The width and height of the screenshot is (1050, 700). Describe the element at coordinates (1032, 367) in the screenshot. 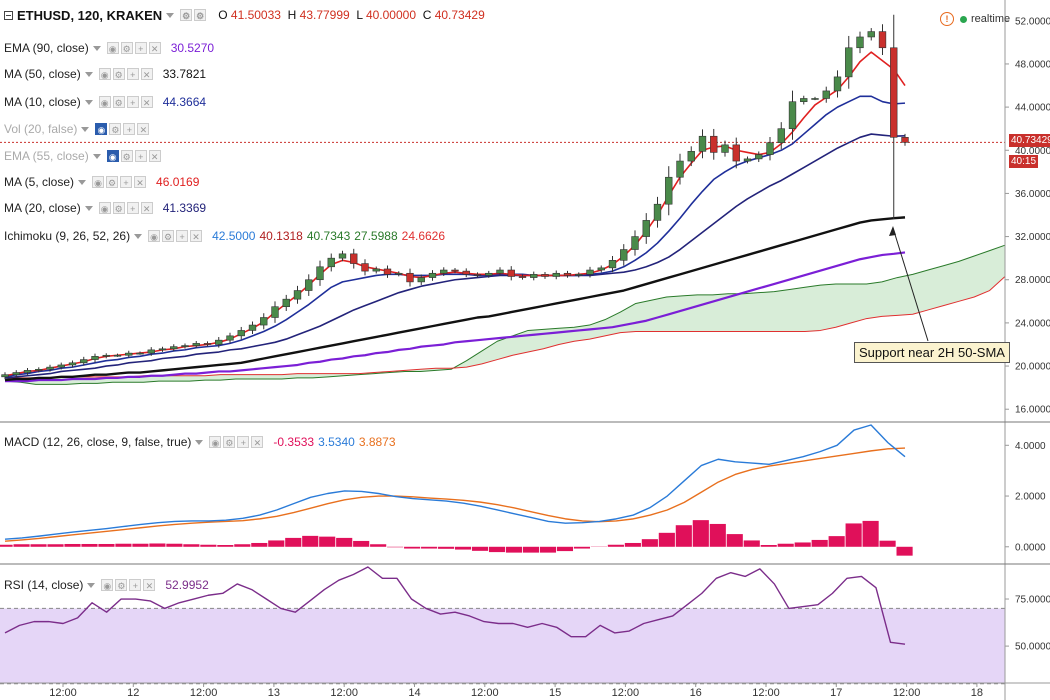

I see `price-tick-label: 20.00000` at that location.